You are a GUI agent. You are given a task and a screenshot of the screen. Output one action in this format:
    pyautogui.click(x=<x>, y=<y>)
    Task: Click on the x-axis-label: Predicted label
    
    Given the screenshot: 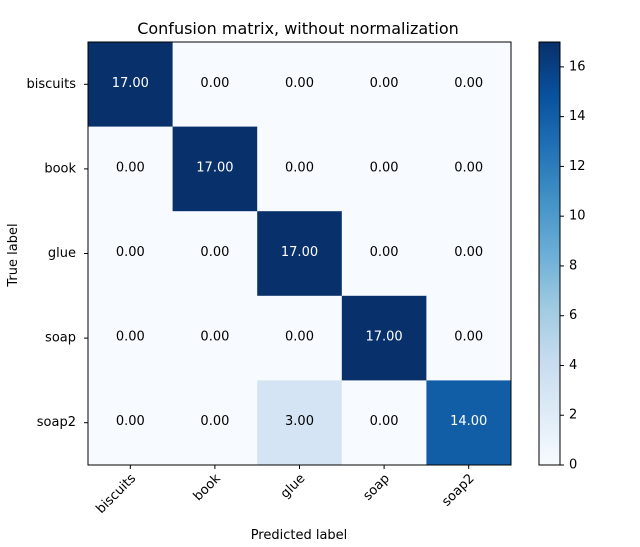 What is the action you would take?
    pyautogui.click(x=299, y=535)
    